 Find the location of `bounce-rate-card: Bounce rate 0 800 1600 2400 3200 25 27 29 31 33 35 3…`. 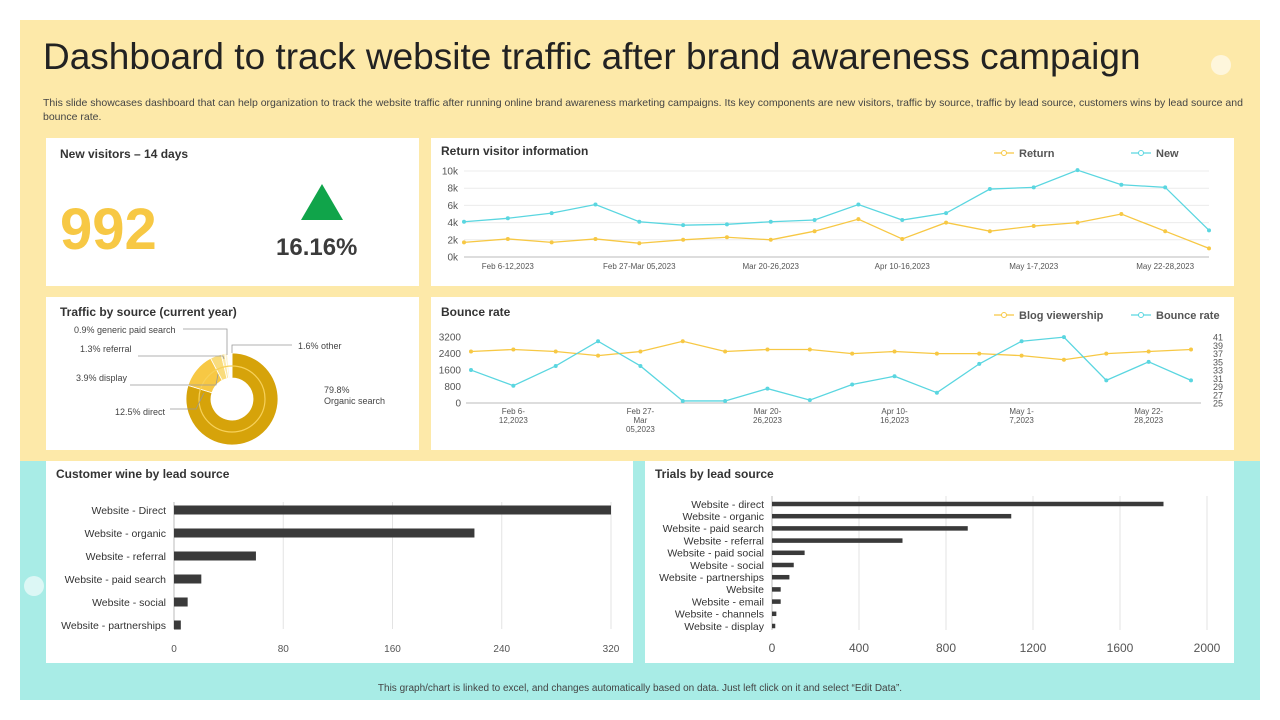

bounce-rate-card: Bounce rate 0 800 1600 2400 3200 25 27 29 31 33 35 3… is located at coordinates (832, 373).